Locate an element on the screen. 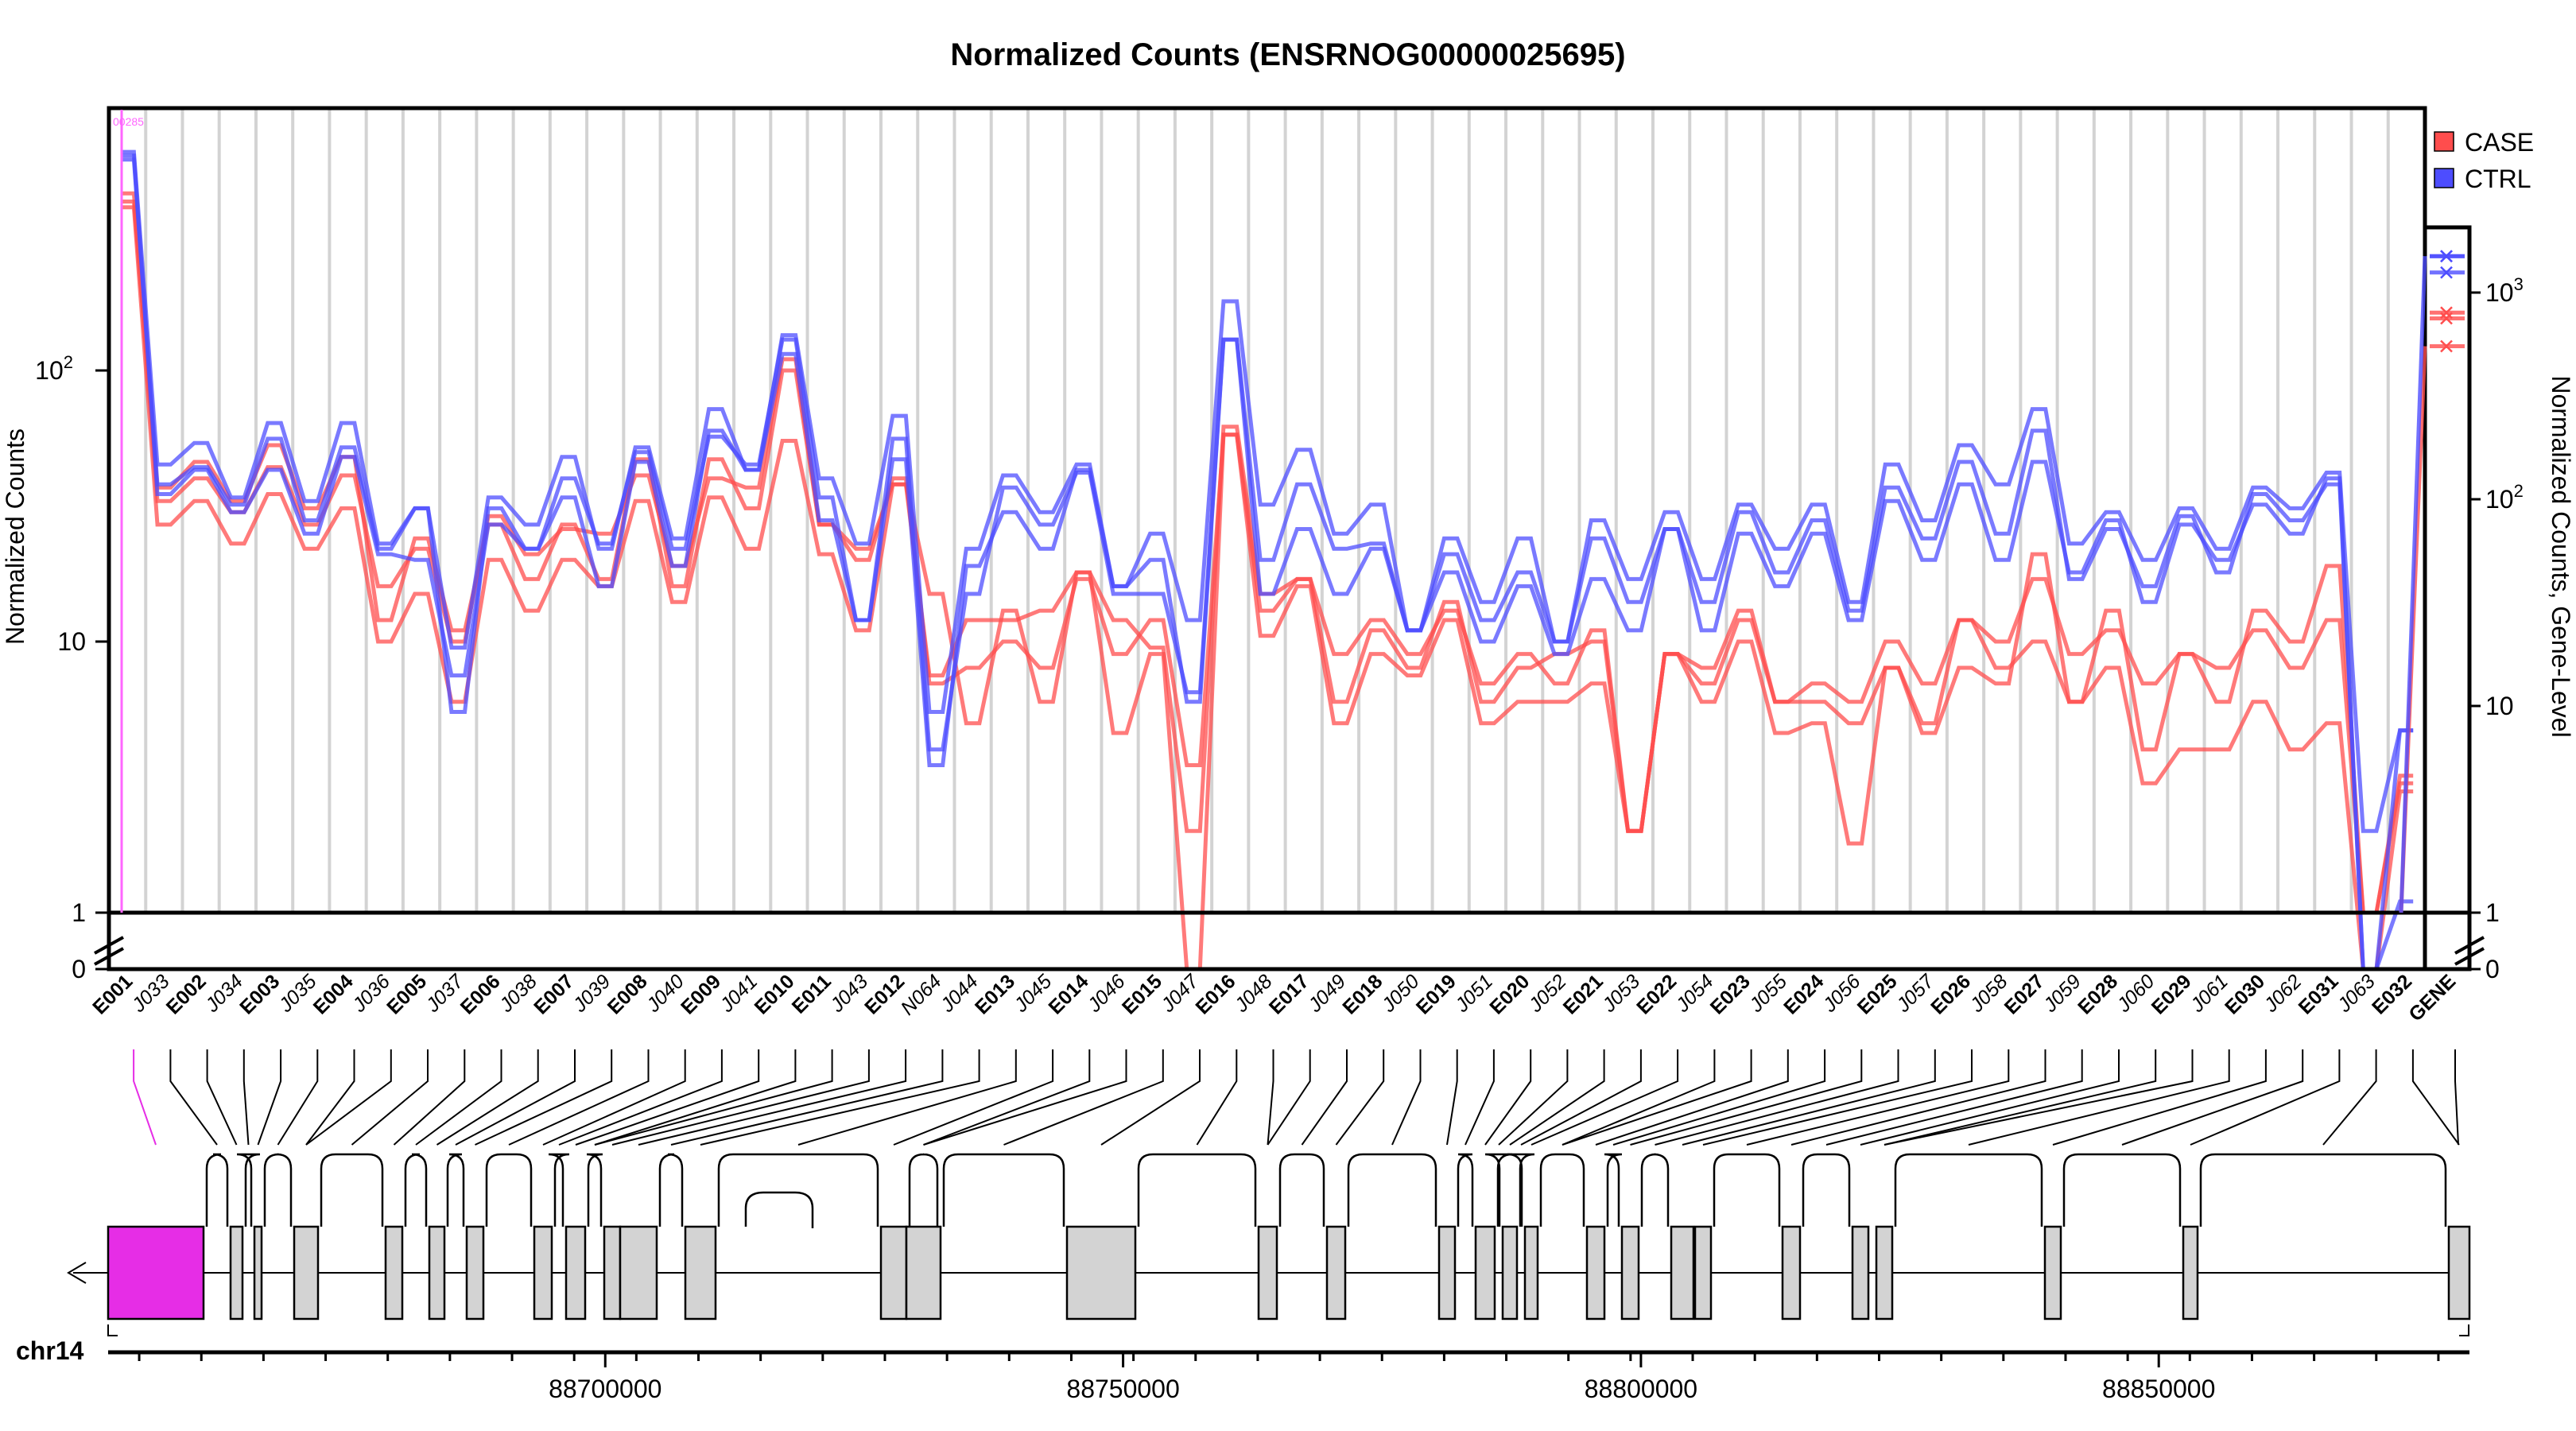 The height and width of the screenshot is (1431, 2576). exon-blocks is located at coordinates (1289, 1272).